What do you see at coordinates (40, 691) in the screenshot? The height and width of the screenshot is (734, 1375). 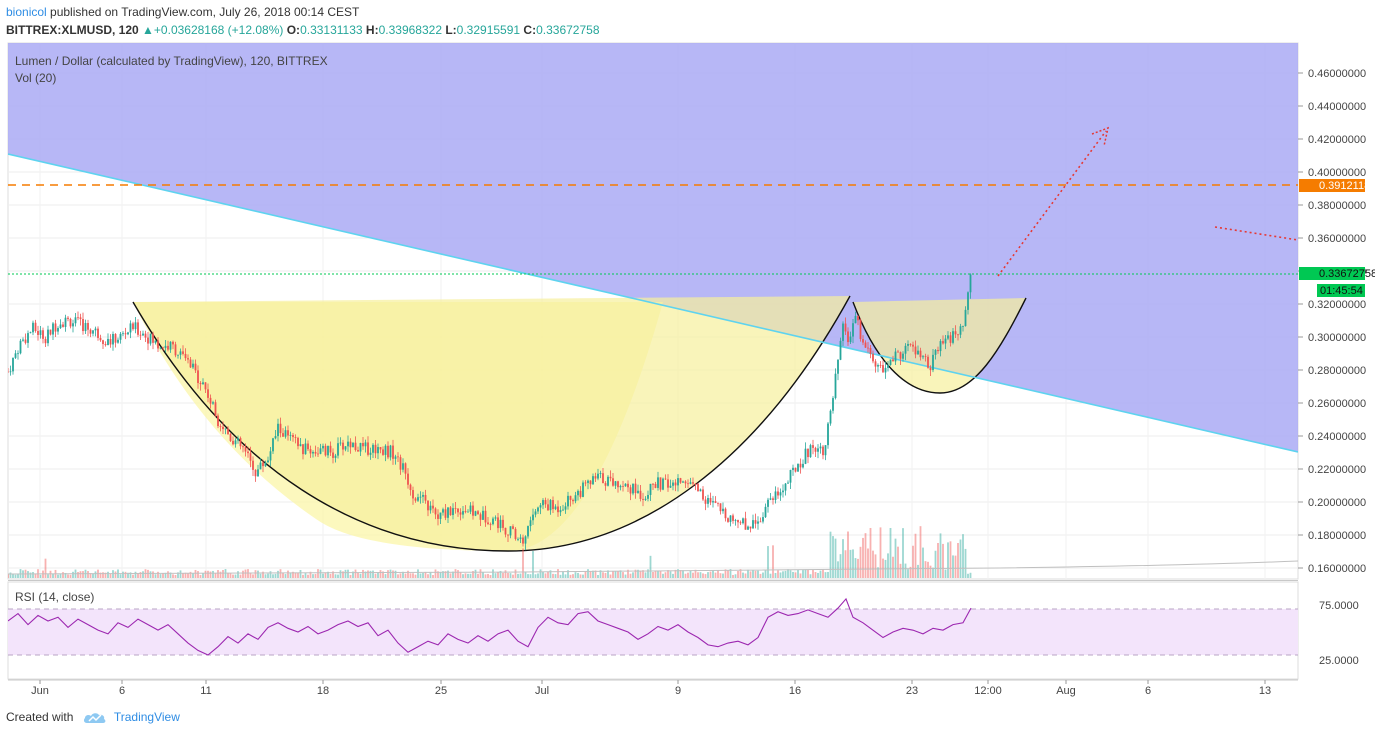 I see `time-axis-label: Jun` at bounding box center [40, 691].